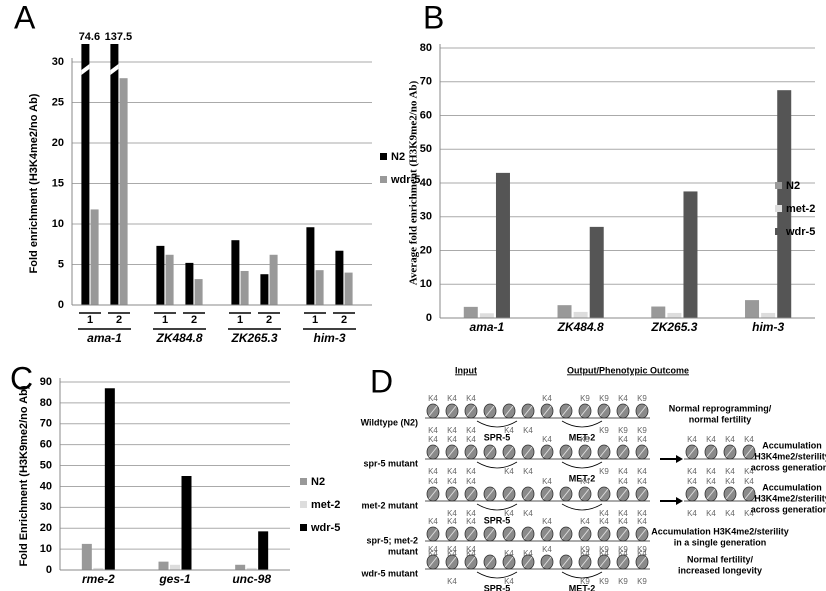  Describe the element at coordinates (497, 587) in the screenshot. I see `enzyme-label: SPR-5` at that location.